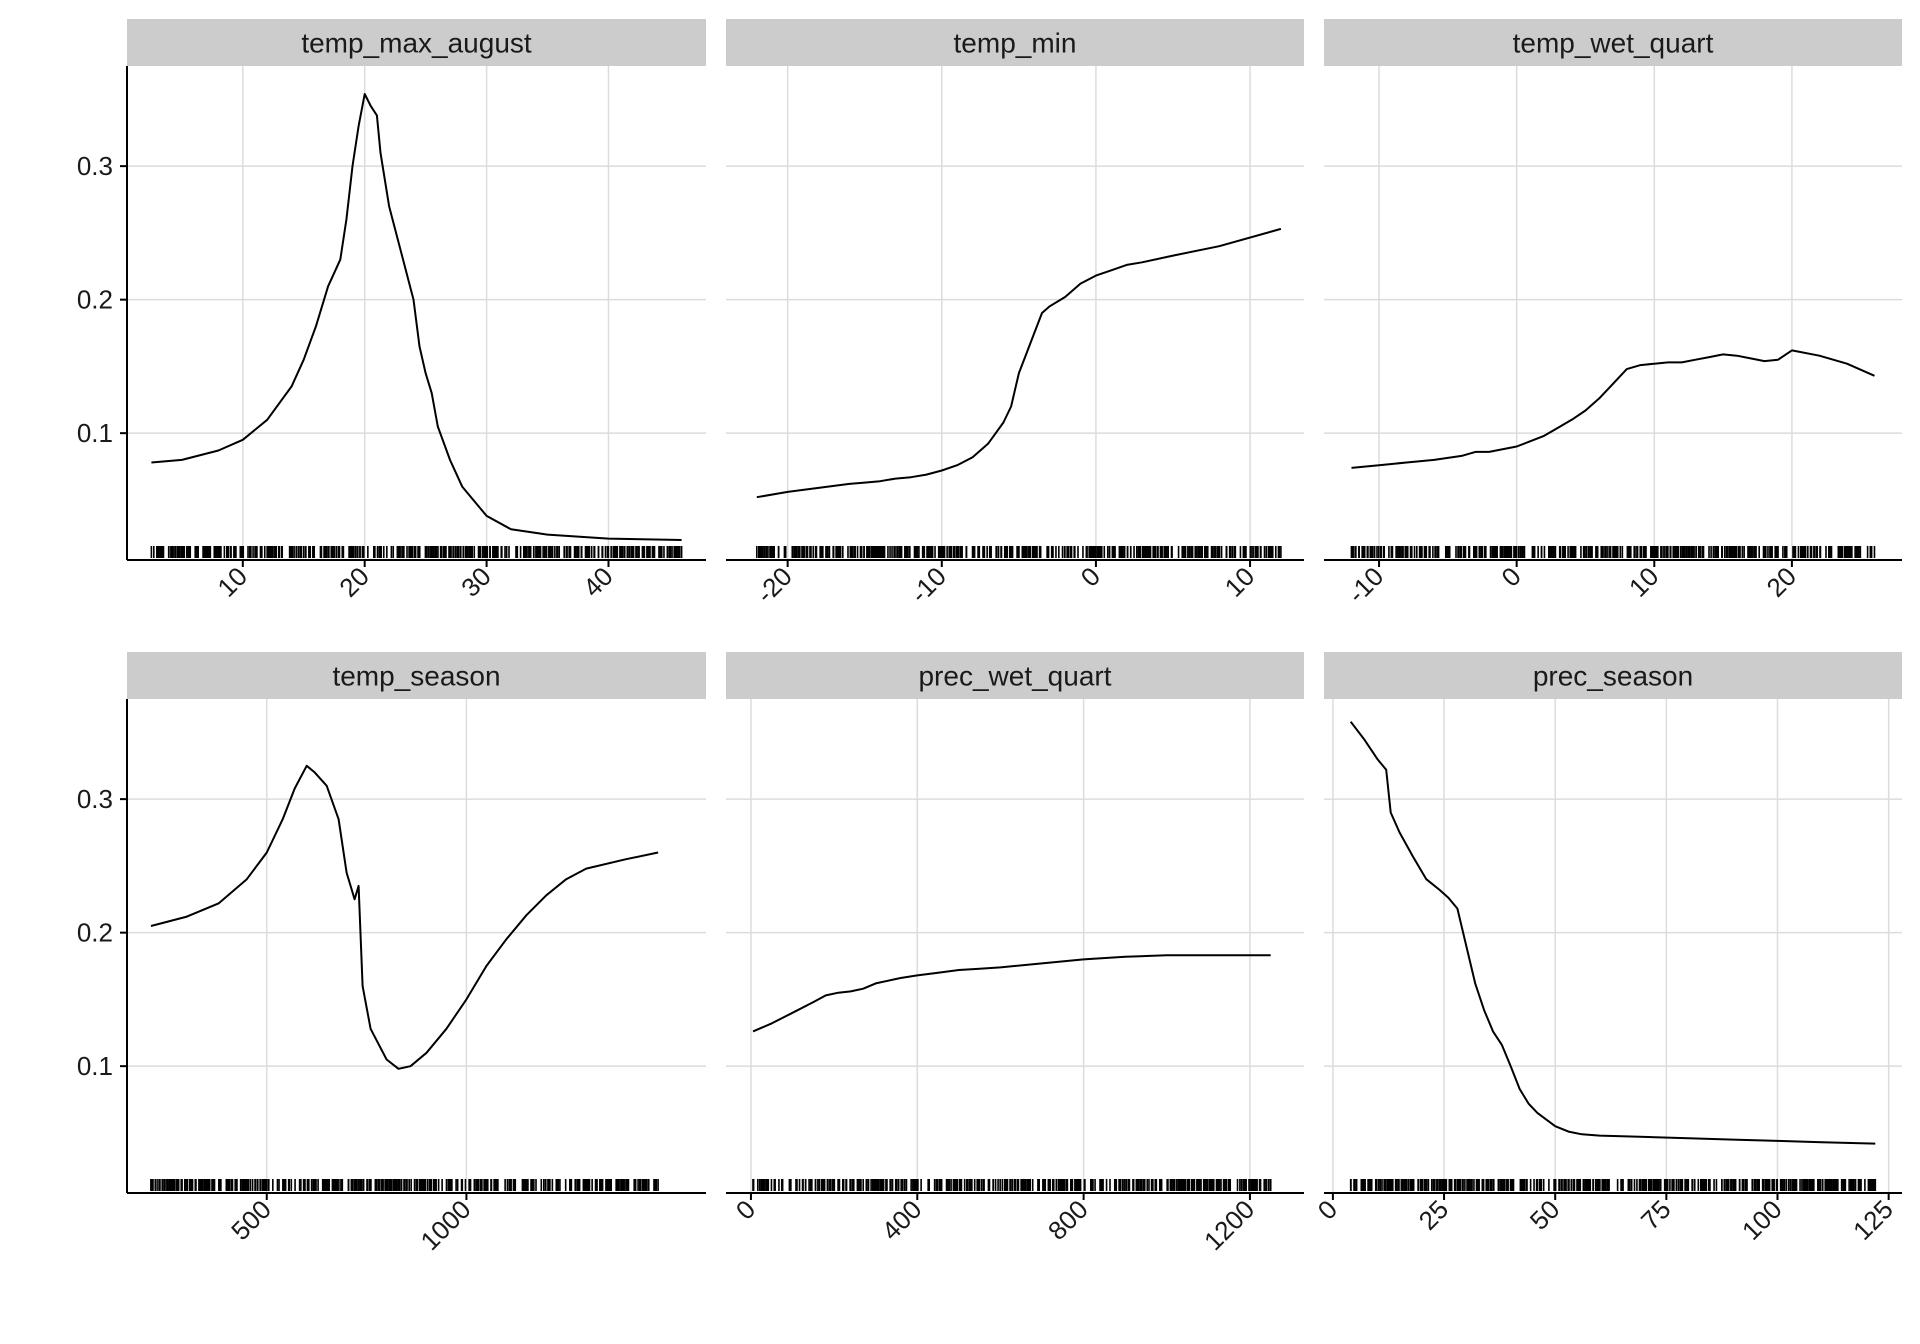 This screenshot has height=1344, width=1920. I want to click on facet-title: prec_wet_quart, so click(1014, 676).